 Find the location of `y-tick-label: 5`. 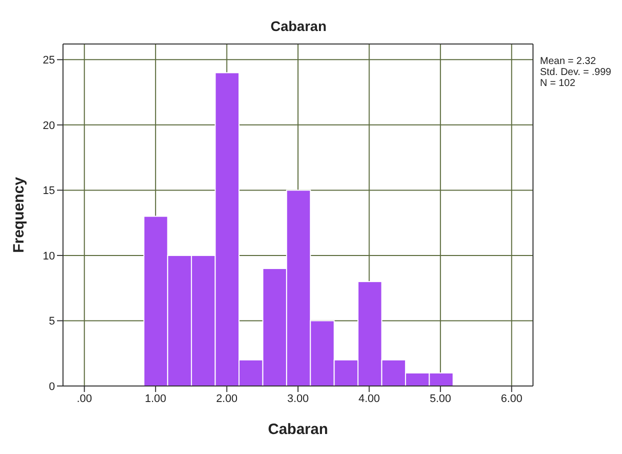

y-tick-label: 5 is located at coordinates (51, 322).